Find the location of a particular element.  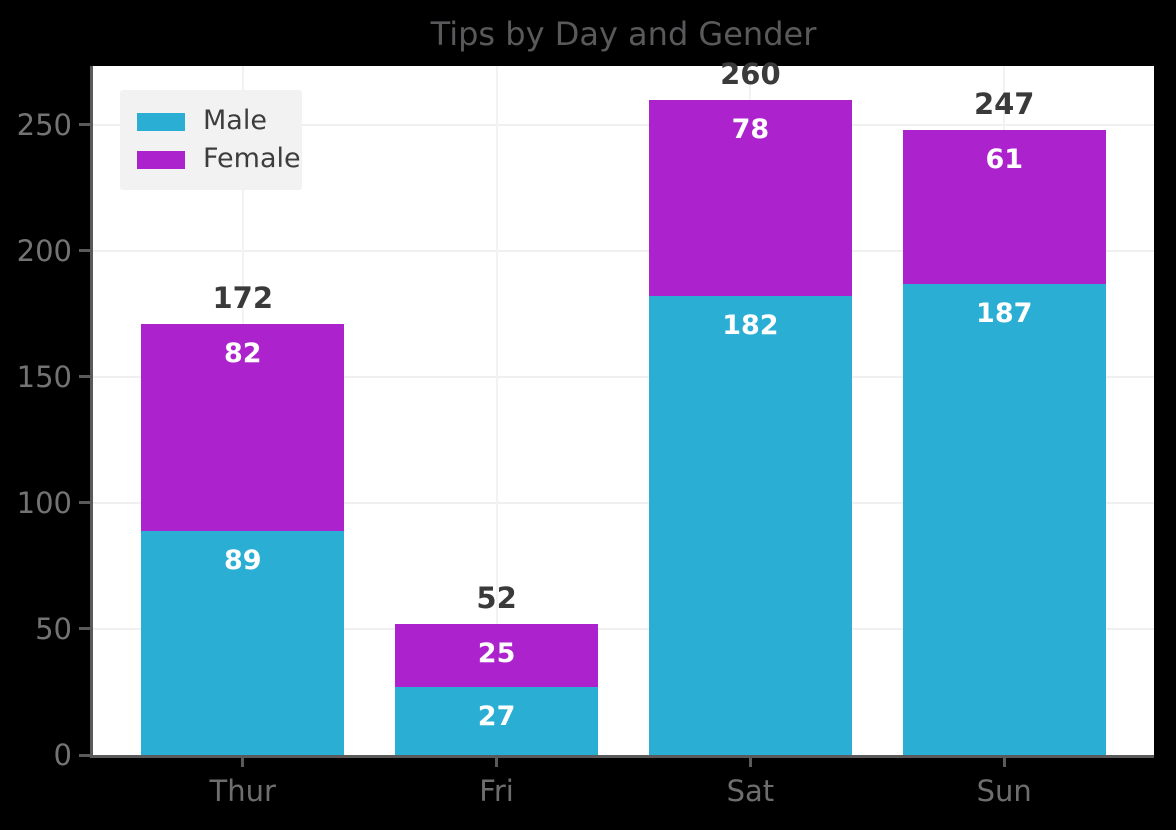

y-tick-label: 50 is located at coordinates (53, 628).